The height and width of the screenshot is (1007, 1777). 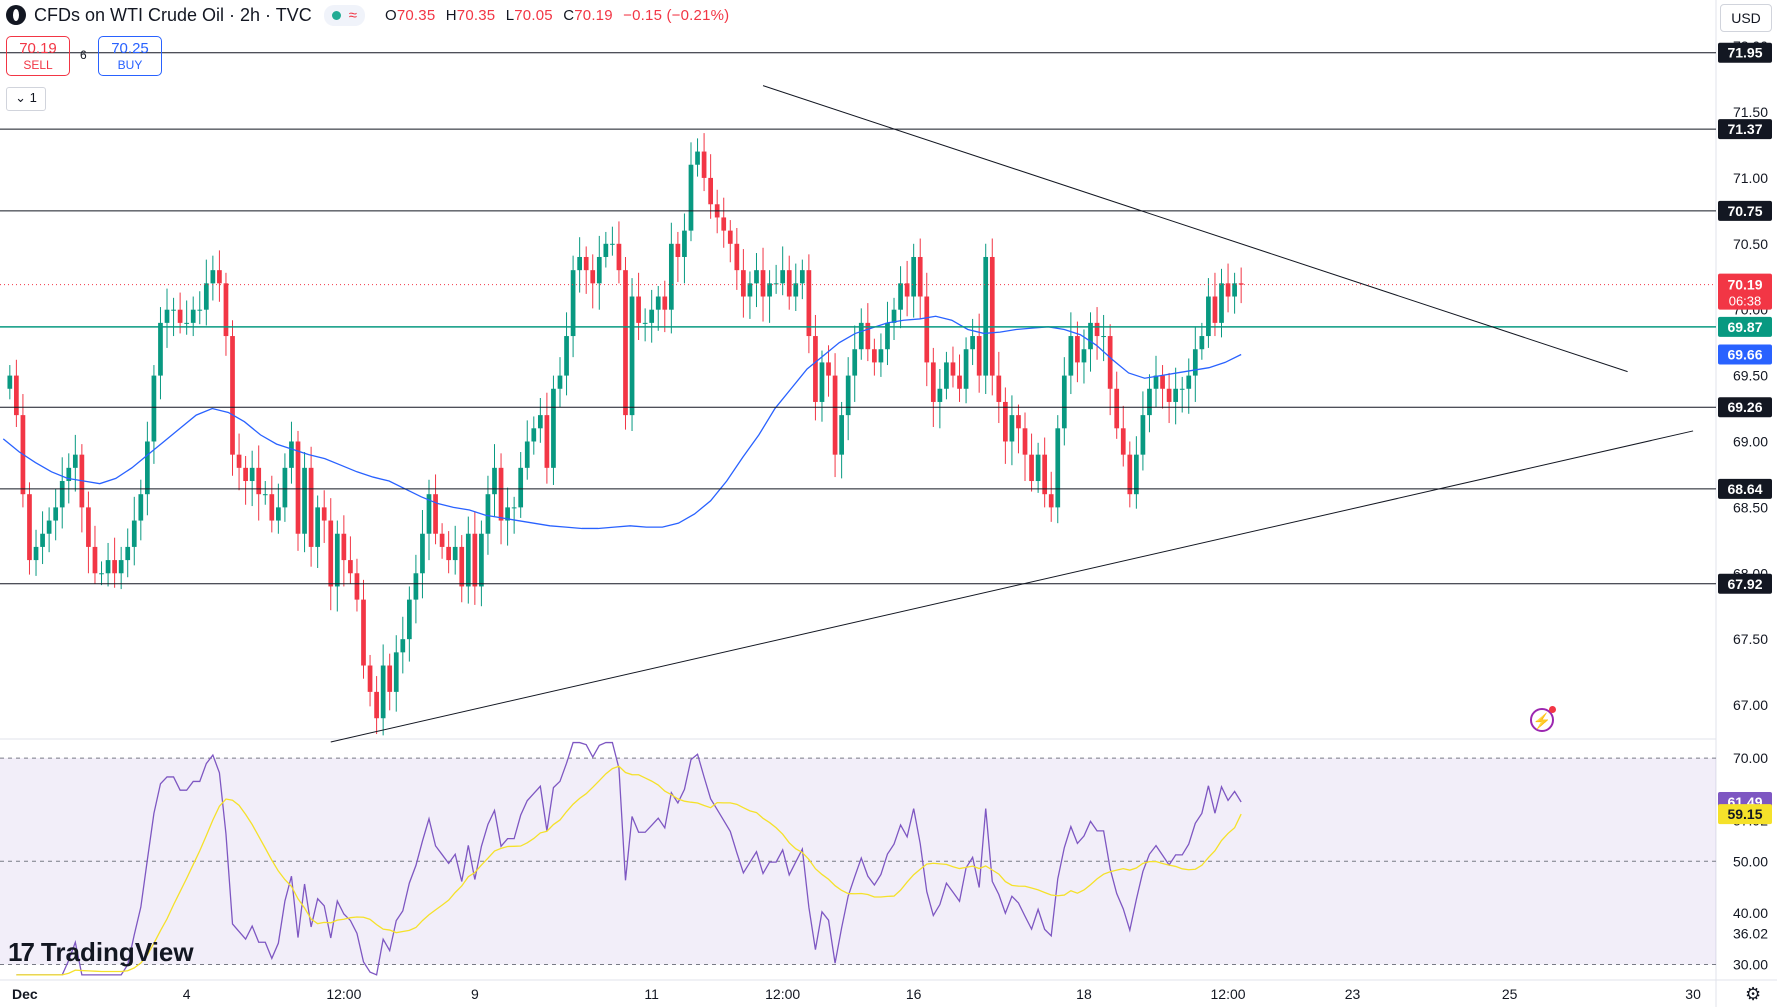 I want to click on price-tick-label: 70.50, so click(x=1750, y=244).